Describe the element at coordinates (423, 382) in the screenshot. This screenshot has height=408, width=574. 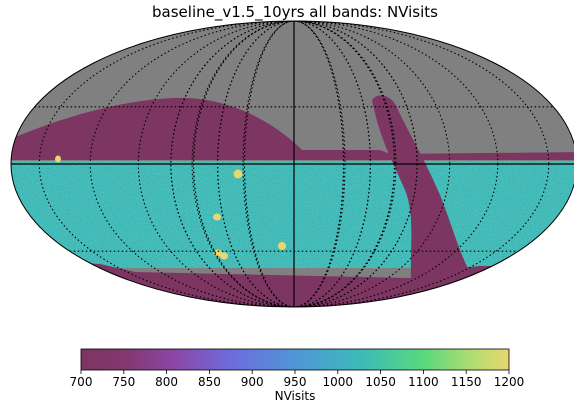
I see `colorbar-tick-label: 1100` at that location.